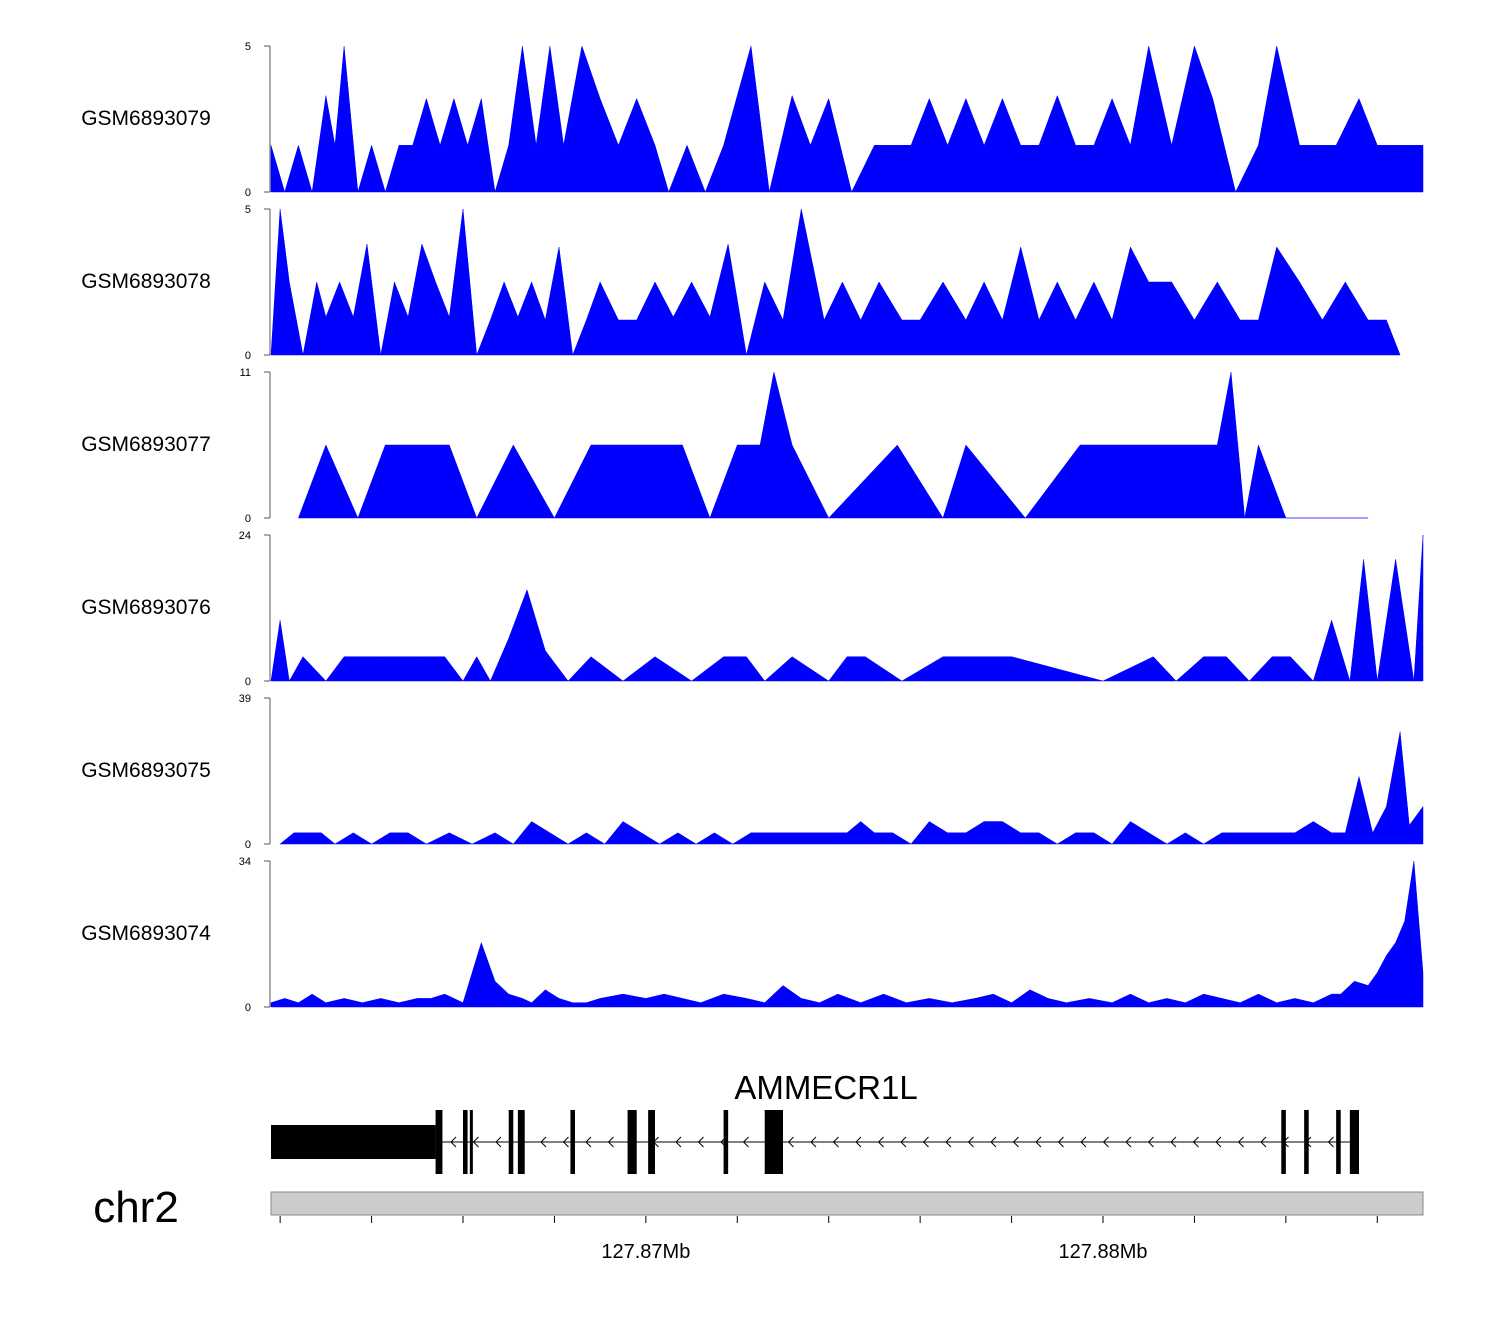  What do you see at coordinates (825, 1087) in the screenshot?
I see `gene-name-label: AMMECR1L` at bounding box center [825, 1087].